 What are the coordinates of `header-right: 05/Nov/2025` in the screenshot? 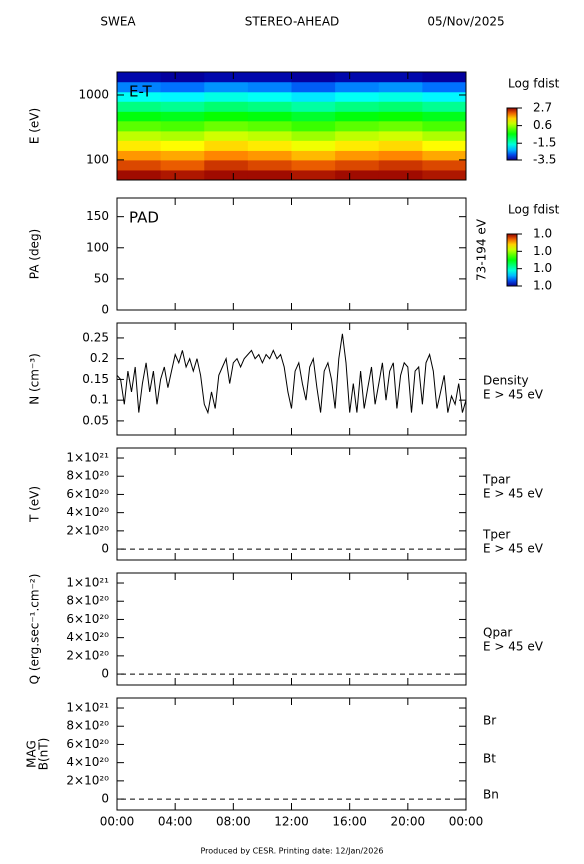 It's located at (465, 22).